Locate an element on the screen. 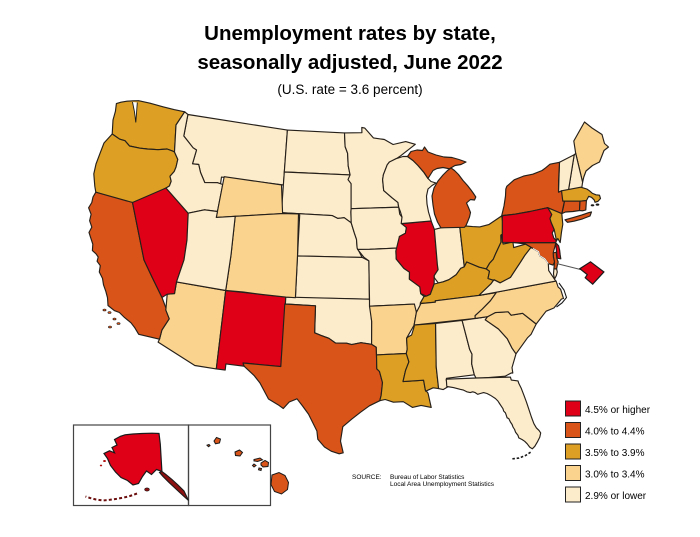 The width and height of the screenshot is (700, 537). svg-text: Bureau of Labor Statistics is located at coordinates (427, 477).